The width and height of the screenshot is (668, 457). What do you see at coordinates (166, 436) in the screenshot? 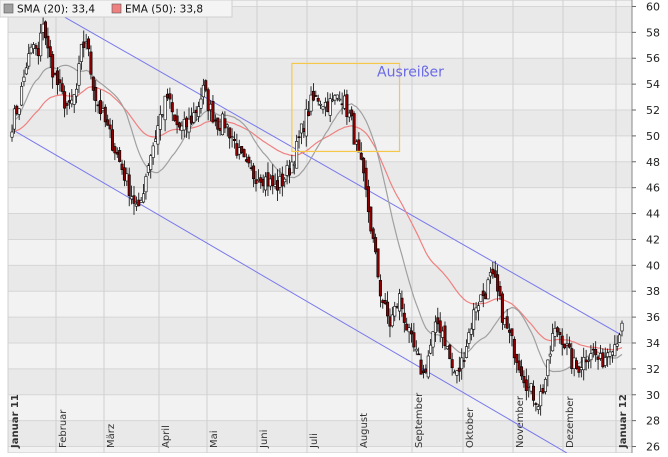
I see `x-axis-label: April` at bounding box center [166, 436].